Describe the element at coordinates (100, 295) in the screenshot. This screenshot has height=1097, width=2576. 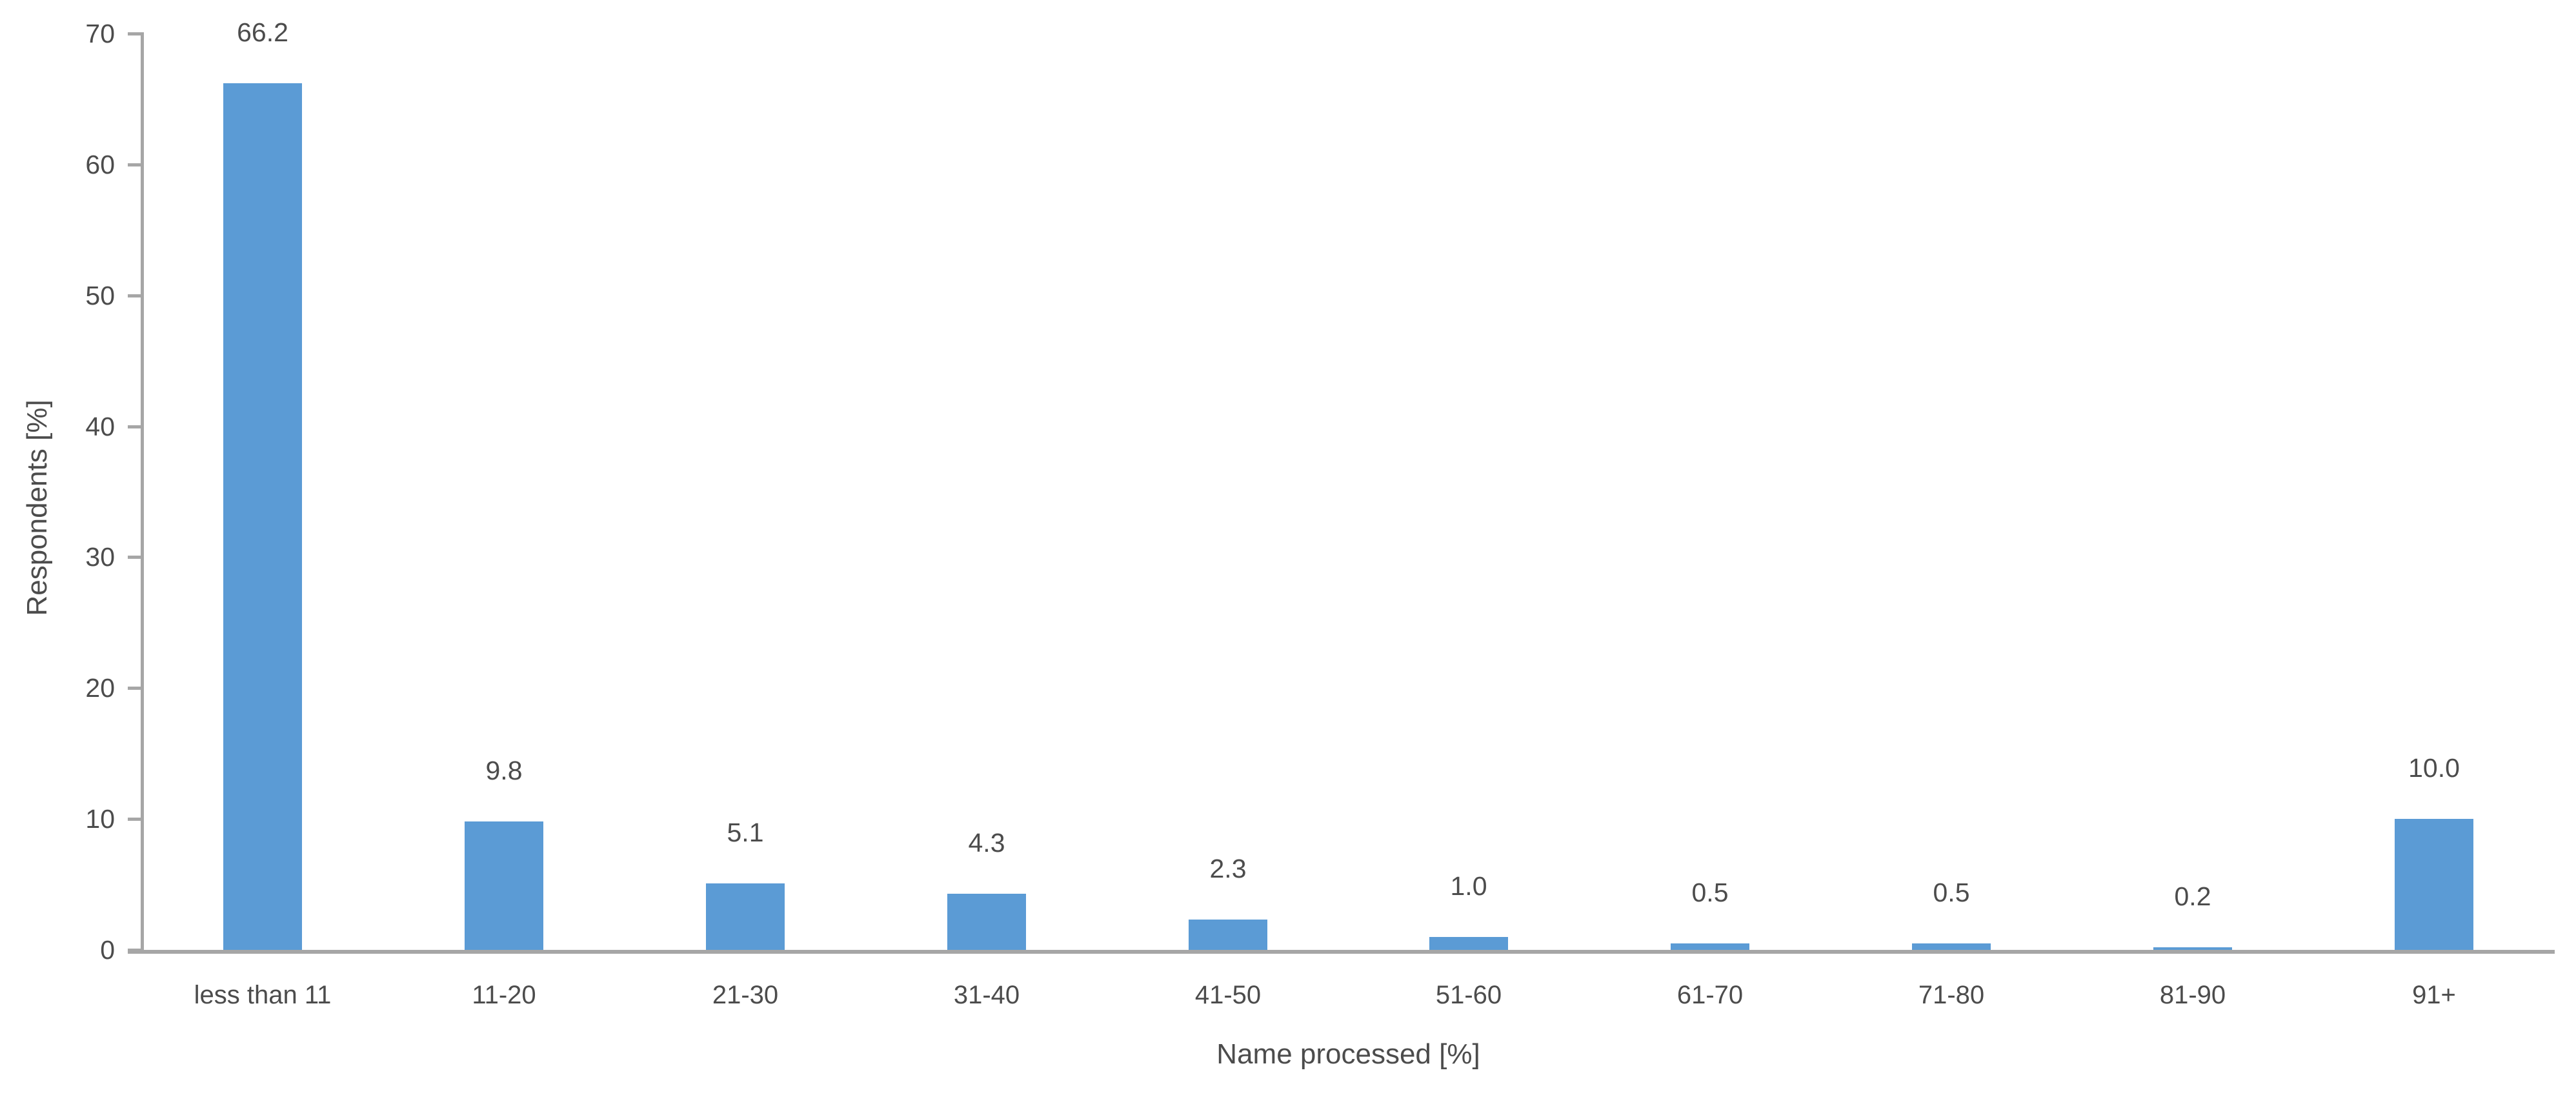
I see `y-tick-label: 50` at that location.